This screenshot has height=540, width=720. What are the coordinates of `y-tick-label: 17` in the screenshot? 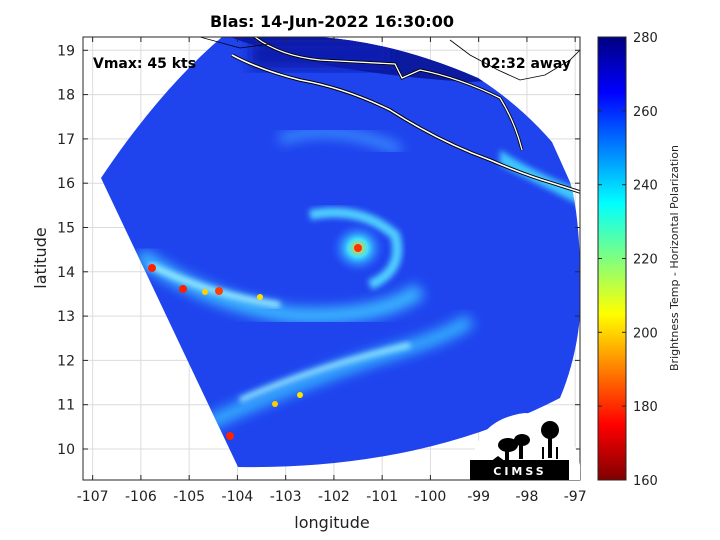 It's located at (66, 140).